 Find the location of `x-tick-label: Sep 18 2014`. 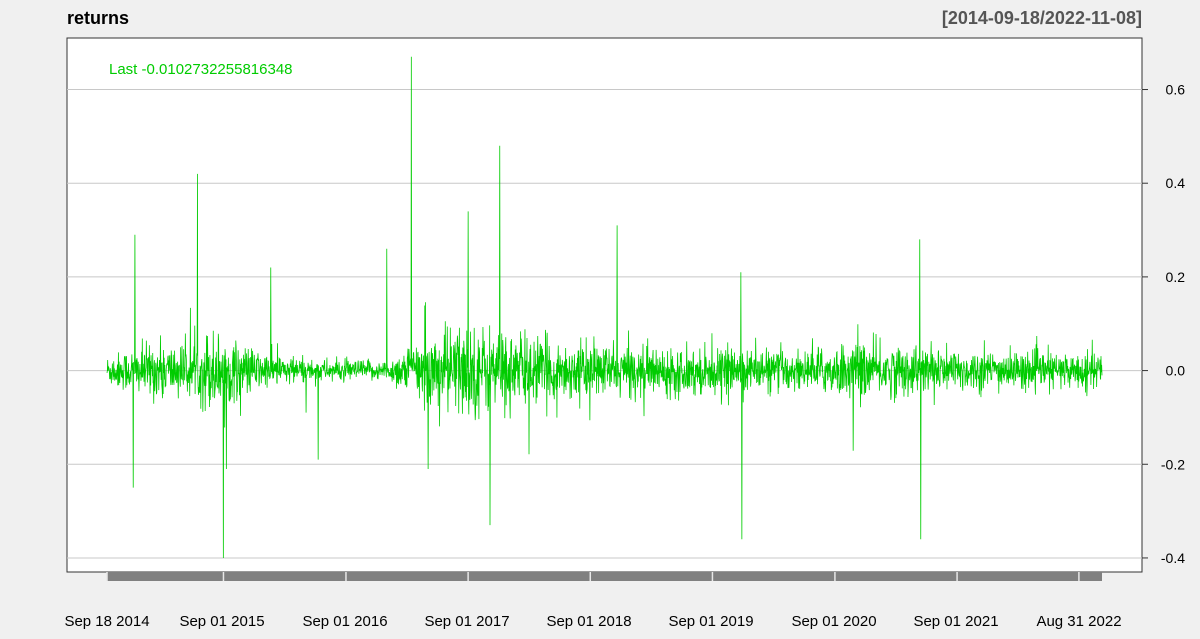

x-tick-label: Sep 18 2014 is located at coordinates (106, 621).